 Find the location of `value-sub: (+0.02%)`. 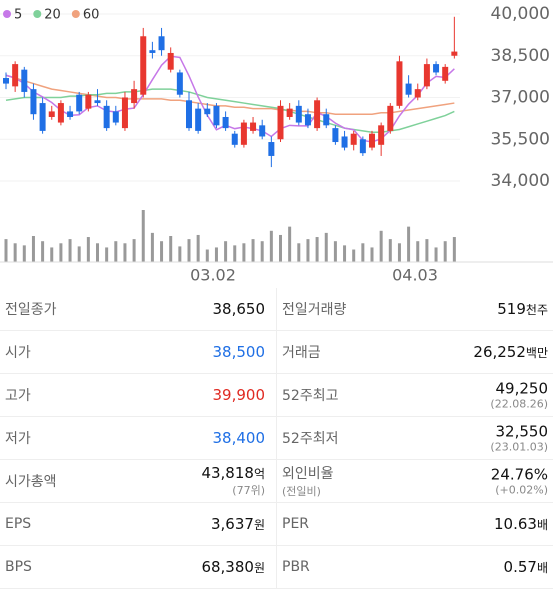

value-sub: (+0.02%) is located at coordinates (521, 490).